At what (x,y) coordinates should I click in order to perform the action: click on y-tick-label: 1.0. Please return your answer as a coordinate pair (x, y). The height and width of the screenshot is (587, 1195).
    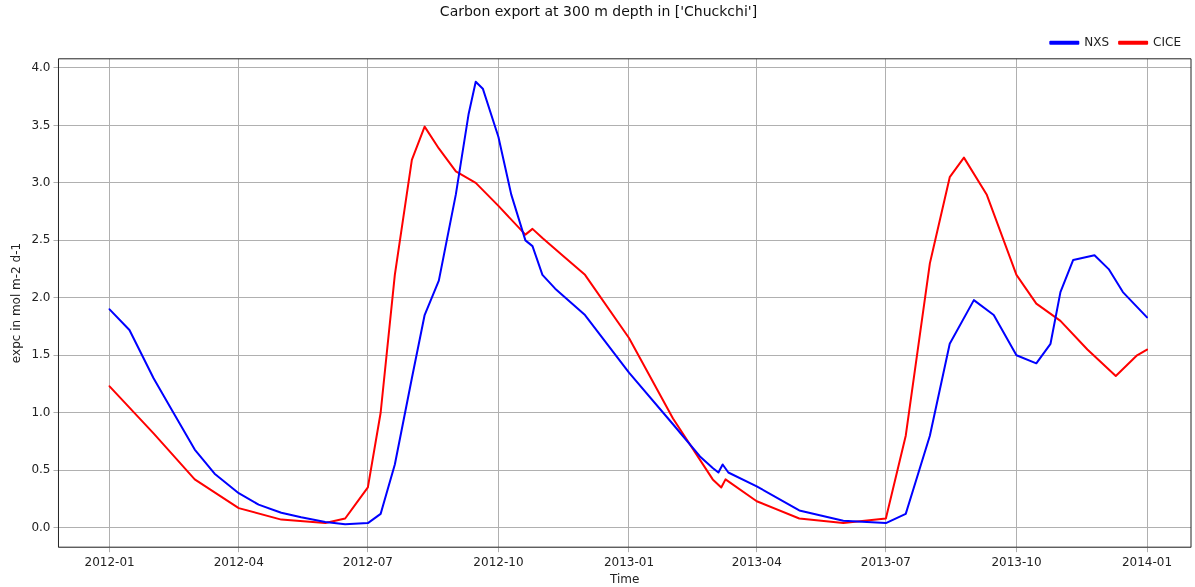
    Looking at the image, I should click on (41, 411).